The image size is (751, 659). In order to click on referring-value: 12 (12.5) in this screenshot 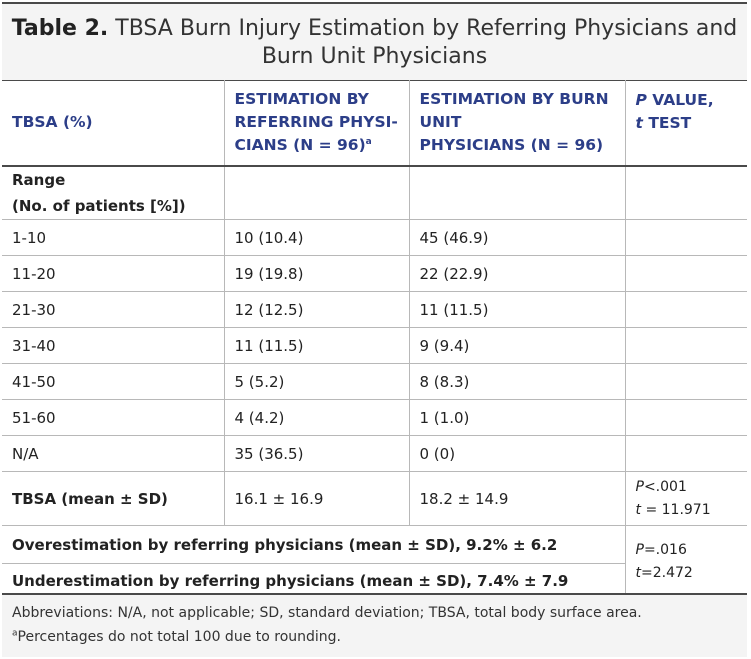, I will do `click(316, 309)`.